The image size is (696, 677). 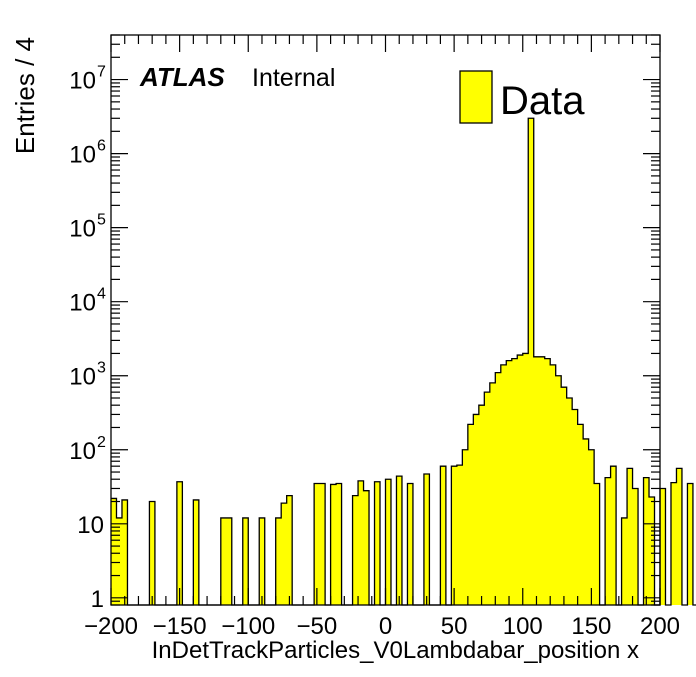 I want to click on legend-swatch, so click(x=476, y=97).